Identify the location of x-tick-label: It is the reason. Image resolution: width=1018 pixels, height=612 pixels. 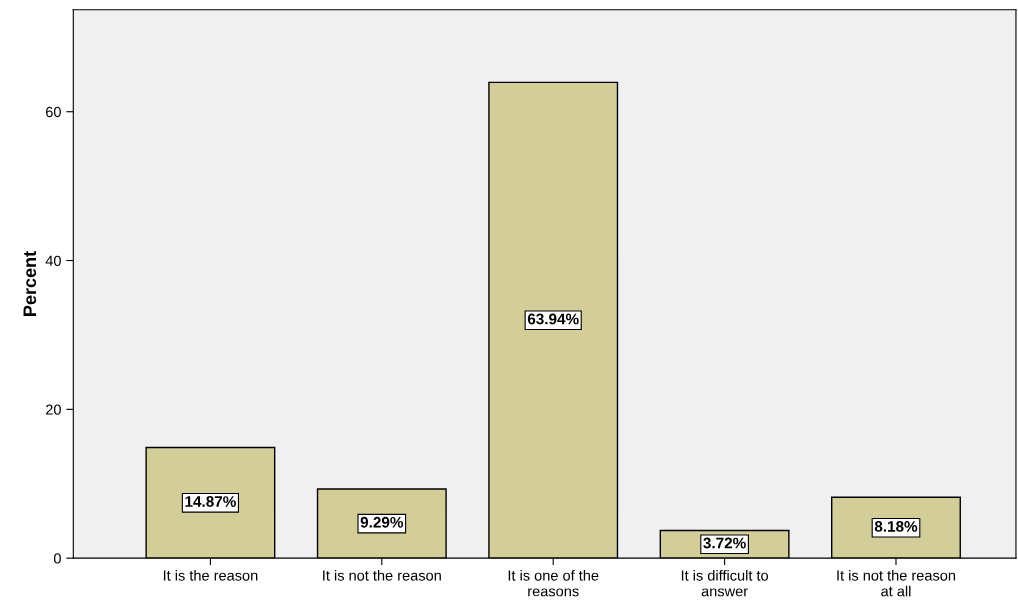
(210, 575).